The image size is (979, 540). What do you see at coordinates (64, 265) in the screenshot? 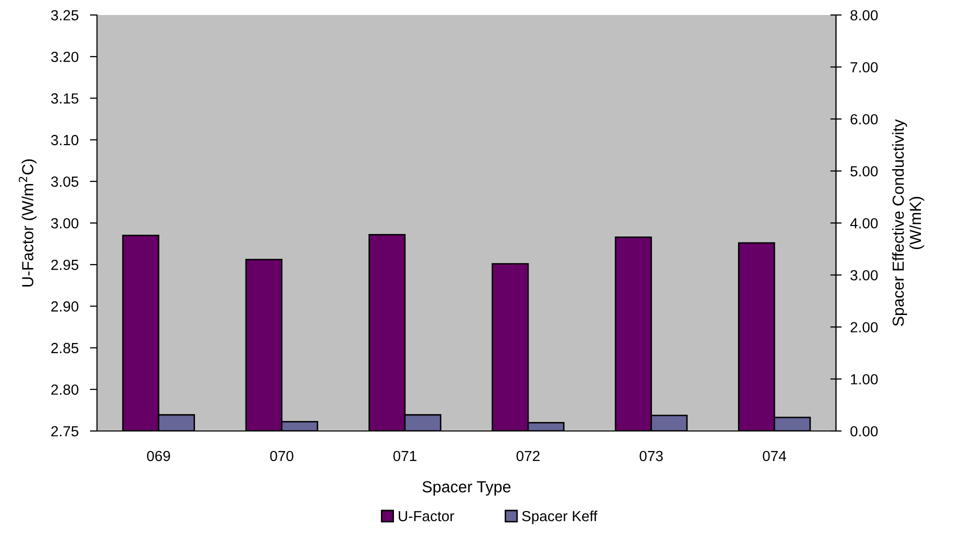
I see `y-tick-label: 2.95` at bounding box center [64, 265].